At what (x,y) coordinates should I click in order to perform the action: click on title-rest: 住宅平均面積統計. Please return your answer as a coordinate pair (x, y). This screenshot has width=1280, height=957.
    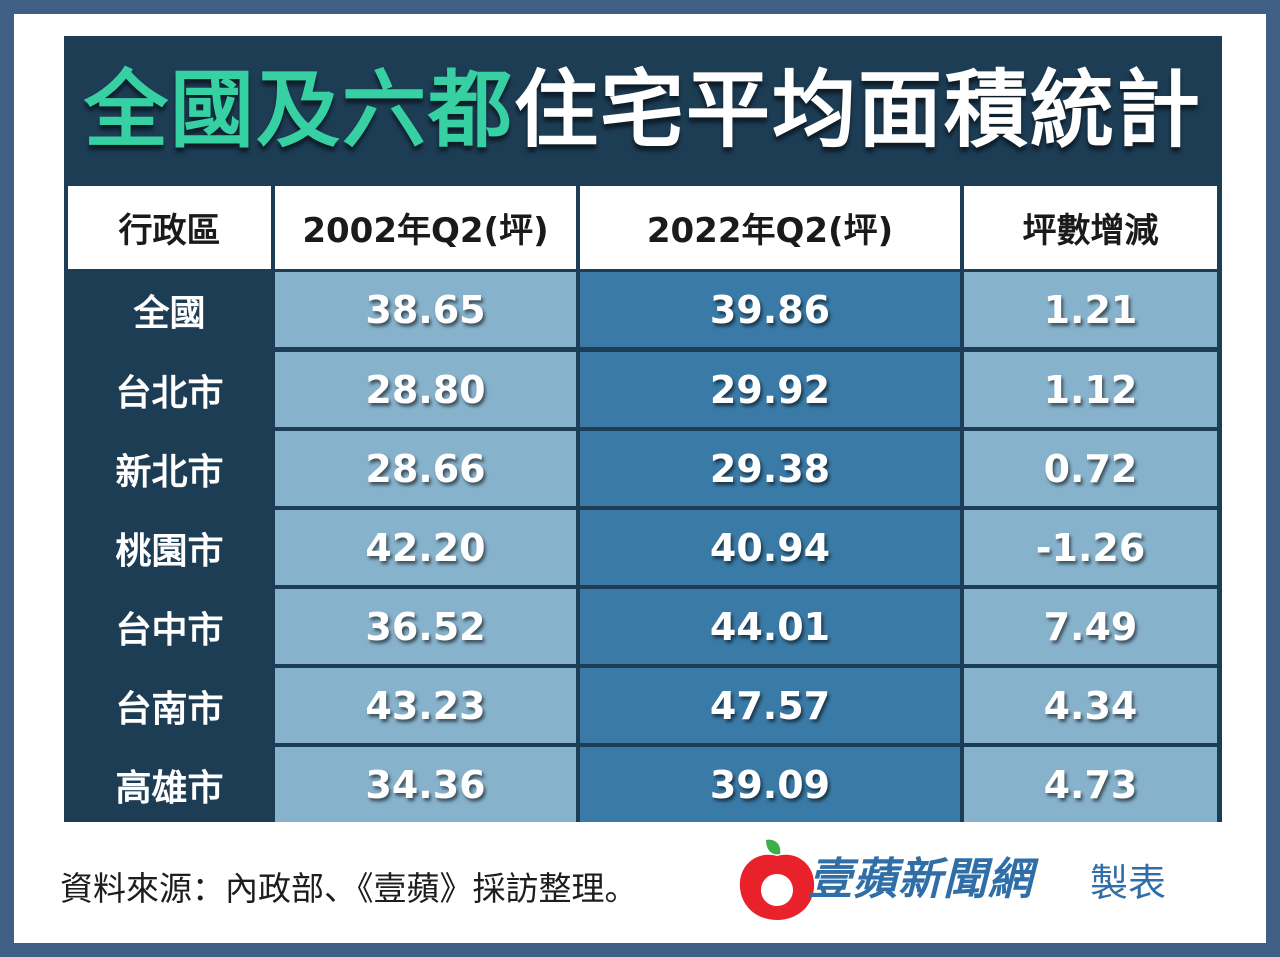
    Looking at the image, I should click on (858, 110).